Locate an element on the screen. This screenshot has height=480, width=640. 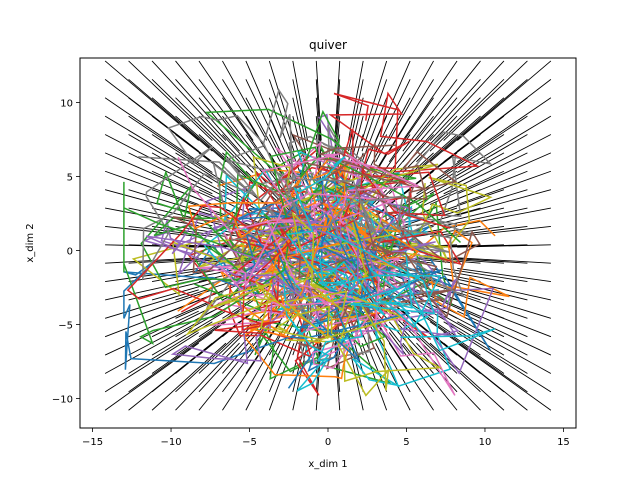
y-tick-label: 5 is located at coordinates (70, 177).